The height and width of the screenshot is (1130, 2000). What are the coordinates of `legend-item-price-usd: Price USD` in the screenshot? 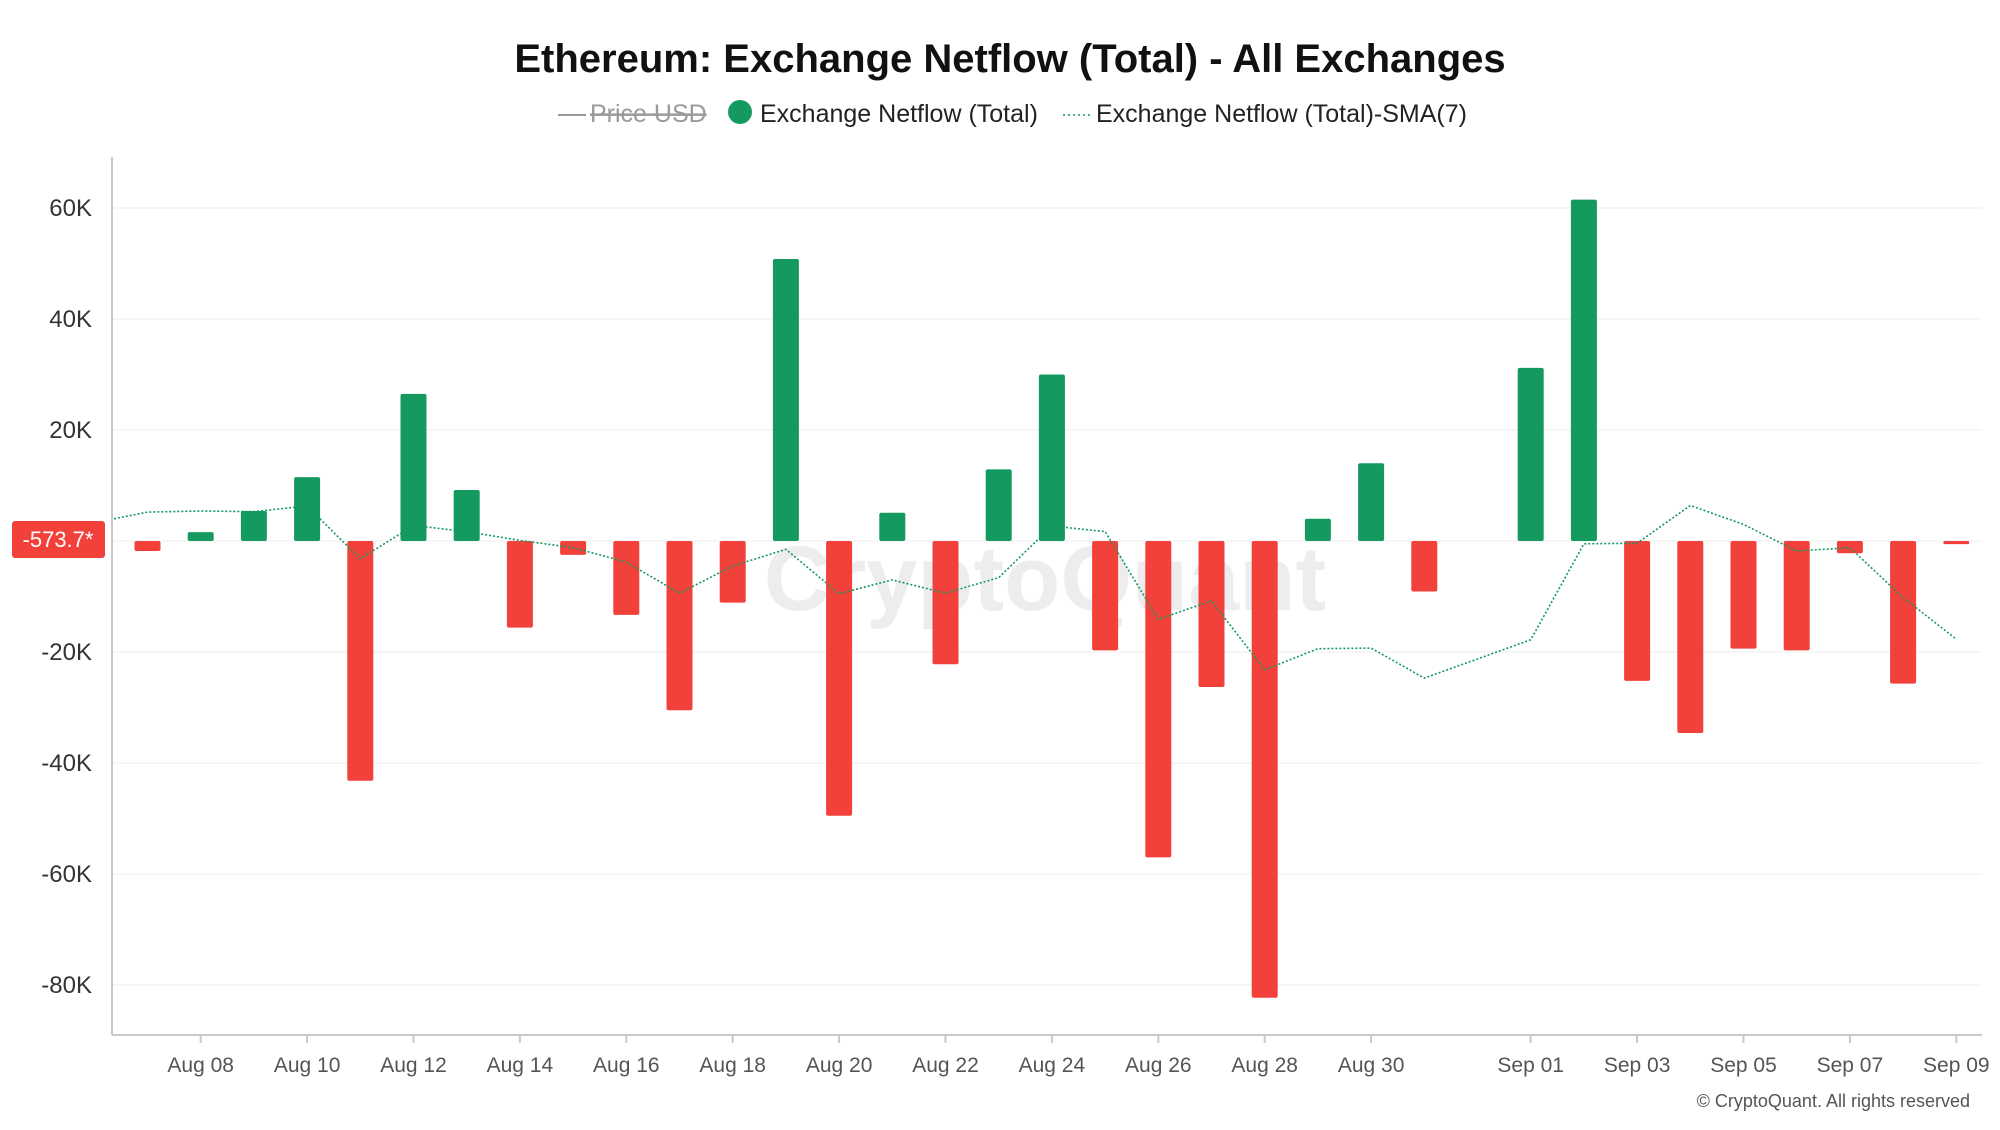 It's located at (632, 114).